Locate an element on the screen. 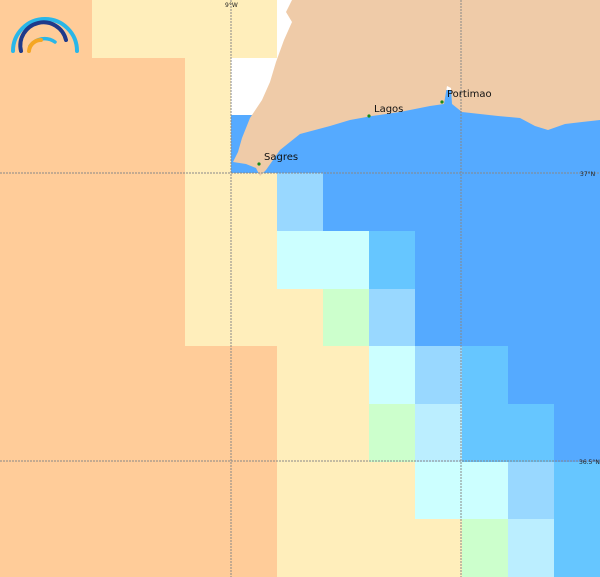 The height and width of the screenshot is (577, 600). city-marker is located at coordinates (442, 102).